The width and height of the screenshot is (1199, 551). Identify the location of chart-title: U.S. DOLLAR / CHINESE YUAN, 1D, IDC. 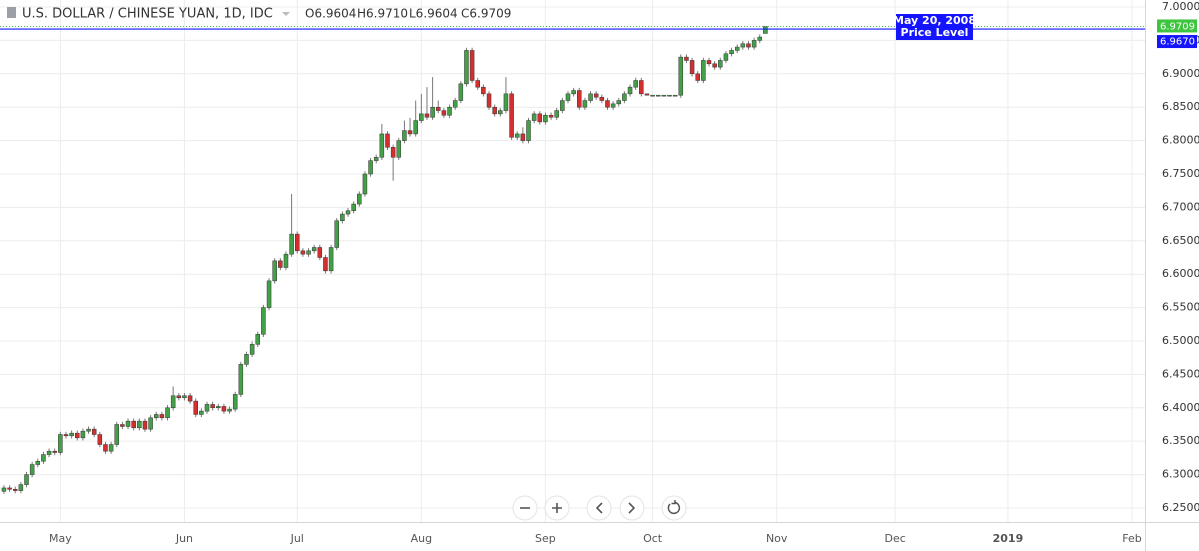
(147, 14).